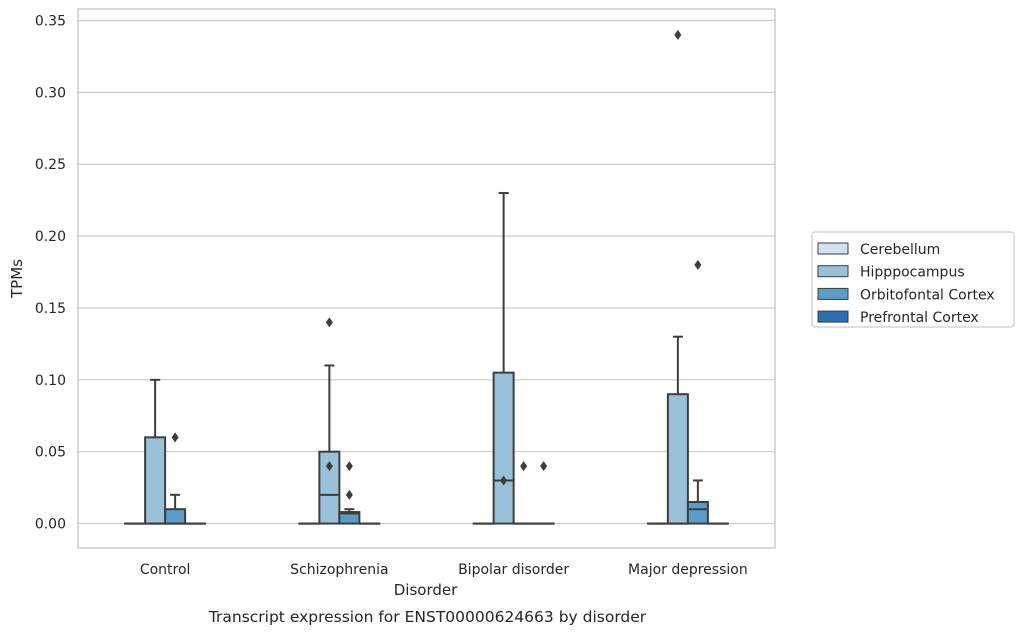 This screenshot has width=1023, height=634. Describe the element at coordinates (17, 279) in the screenshot. I see `y-axis-label: TPMs` at that location.